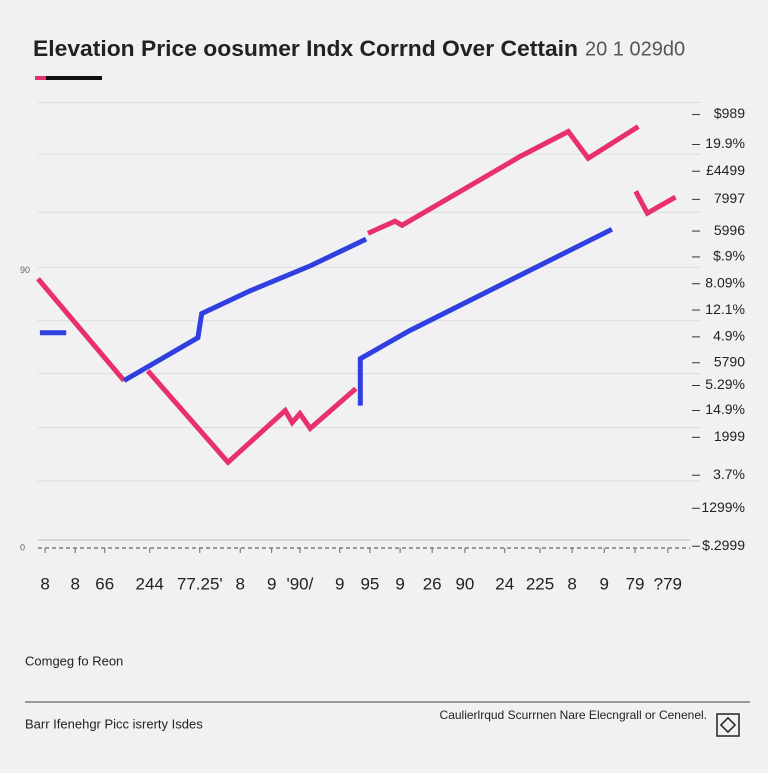 The image size is (768, 773). Describe the element at coordinates (504, 583) in the screenshot. I see `x-tick-label: 24` at that location.